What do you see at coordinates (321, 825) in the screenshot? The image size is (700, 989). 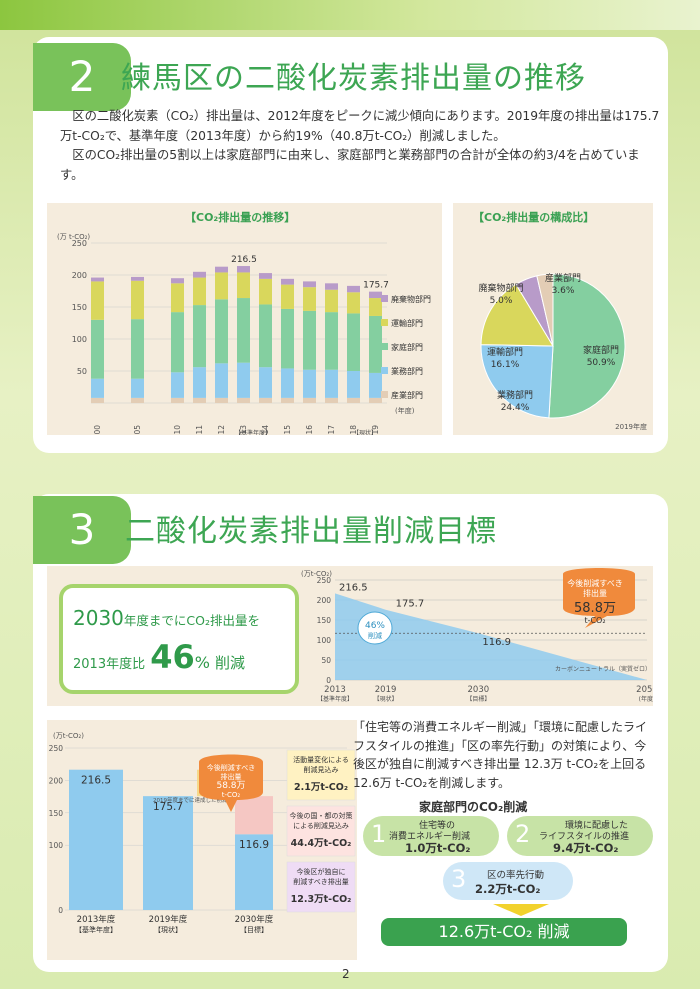 I see `reduction-box-line2: による削減見込み` at bounding box center [321, 825].